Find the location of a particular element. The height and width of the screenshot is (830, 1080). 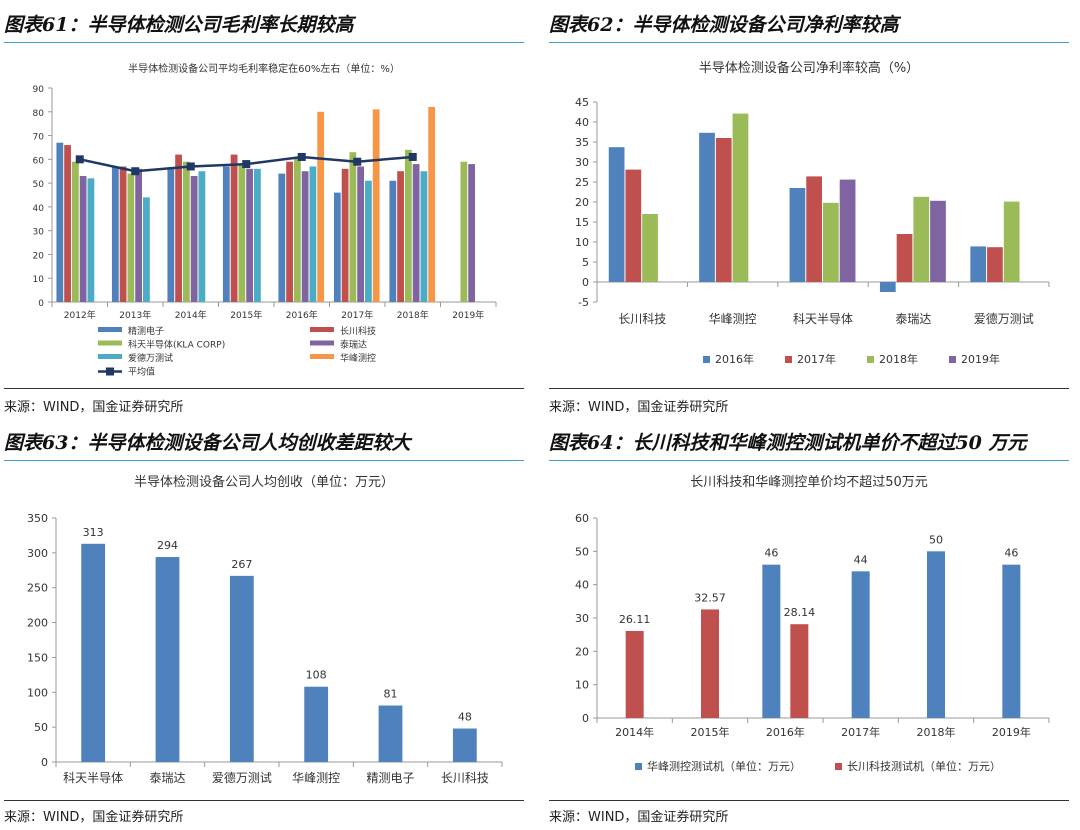

y-tick-label: 20 is located at coordinates (582, 651).